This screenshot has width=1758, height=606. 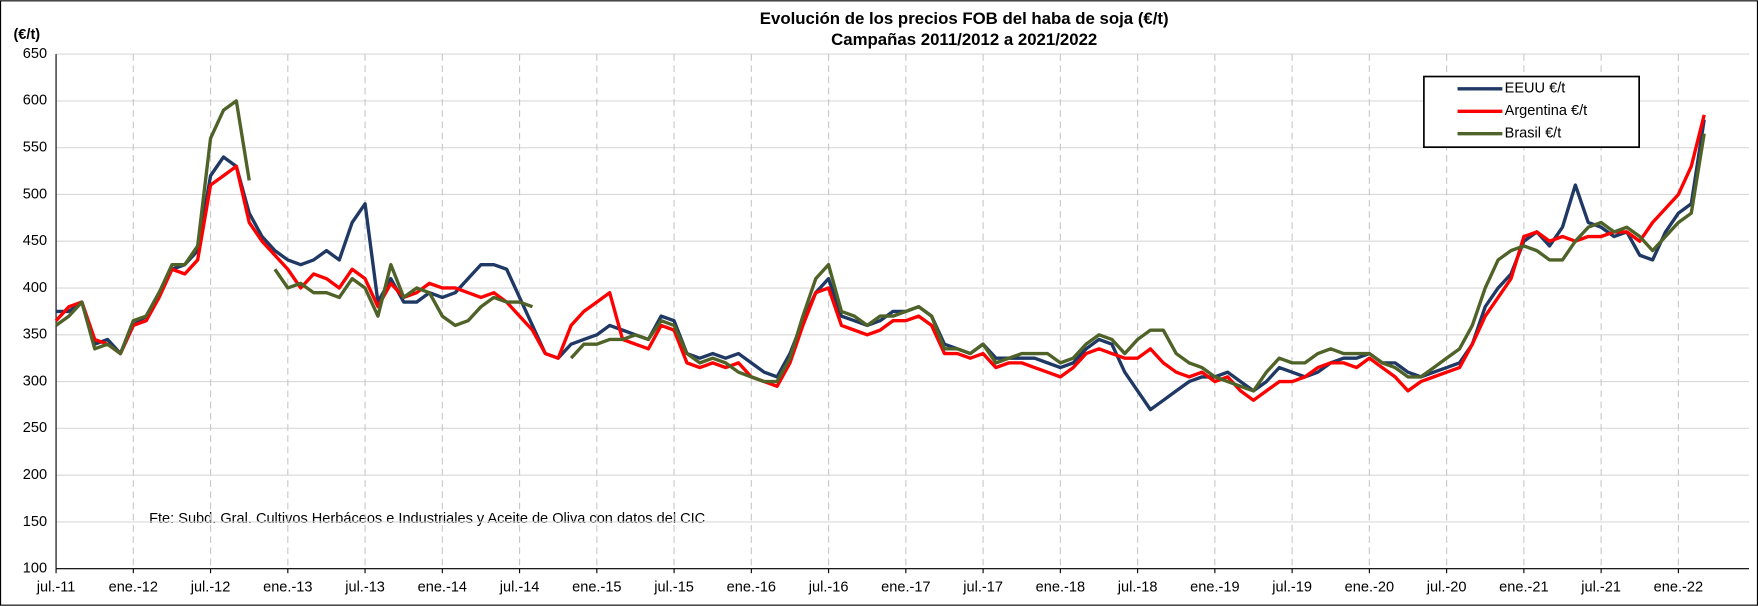 I want to click on x-tick-label: jul.-14, so click(x=519, y=588).